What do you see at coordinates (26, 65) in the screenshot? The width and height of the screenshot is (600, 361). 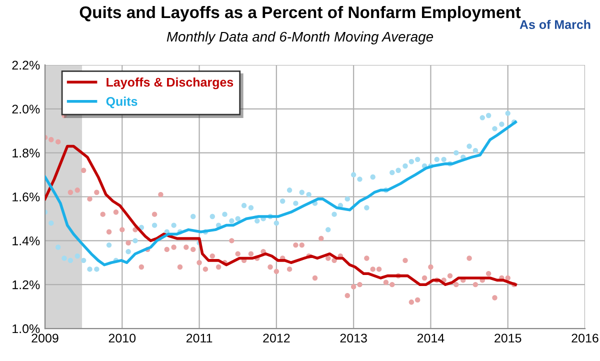 I see `y-tick-label: 2.2%` at bounding box center [26, 65].